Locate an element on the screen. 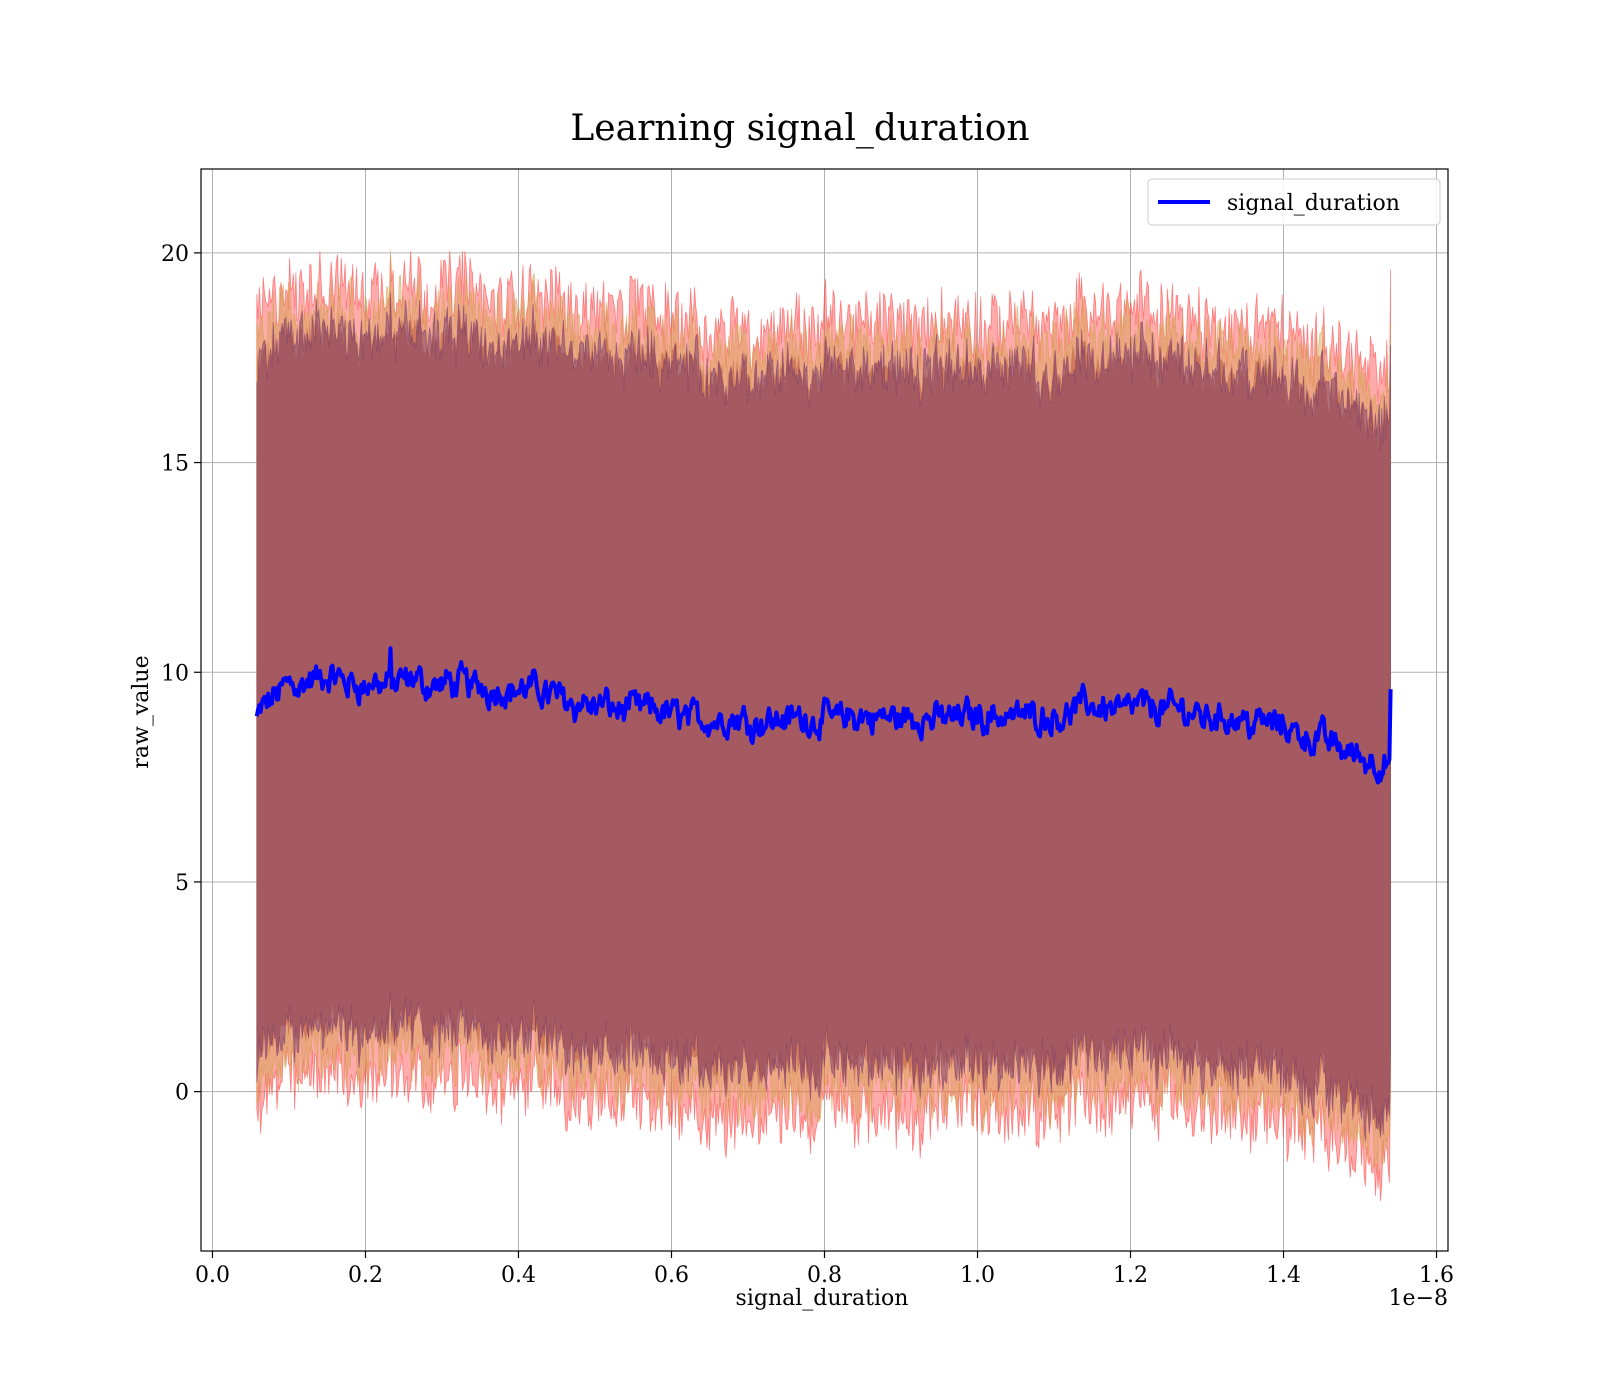 Image resolution: width=1600 pixels, height=1400 pixels. legend: signal_duration is located at coordinates (1294, 202).